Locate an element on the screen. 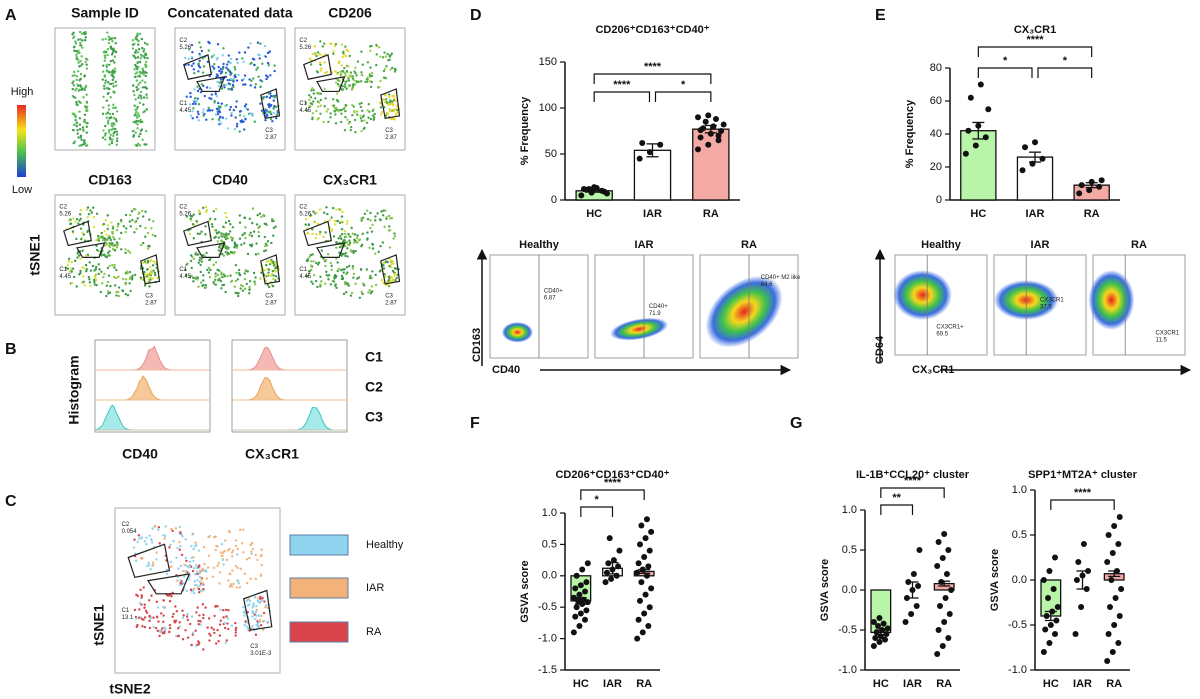  flow-title: IAR is located at coordinates (1040, 245).